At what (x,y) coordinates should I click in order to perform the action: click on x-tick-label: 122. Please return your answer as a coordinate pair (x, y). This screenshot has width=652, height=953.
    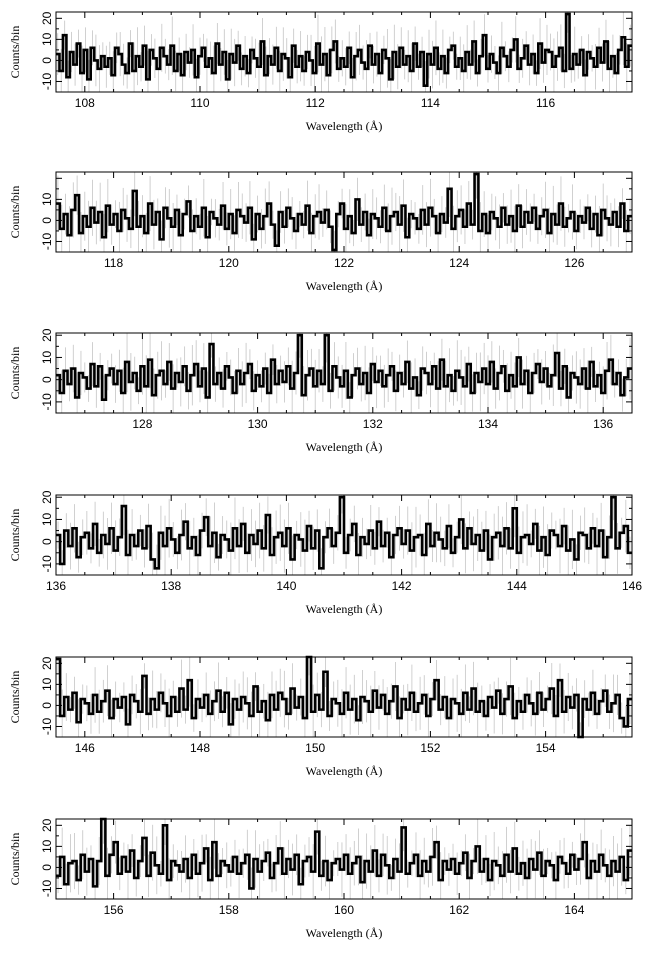
    Looking at the image, I should click on (344, 263).